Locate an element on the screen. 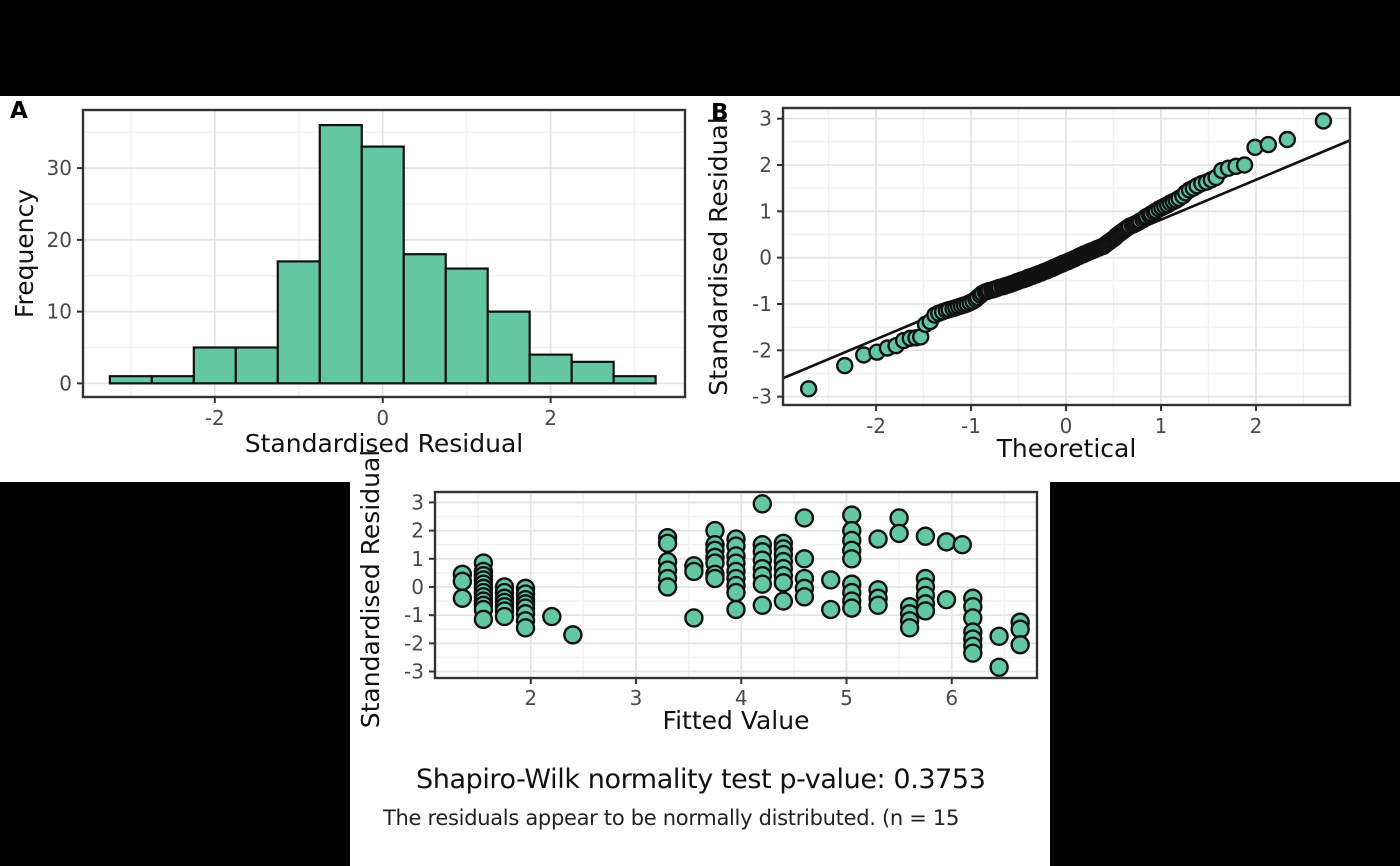 The width and height of the screenshot is (1400, 866). x-tick-label: 3 is located at coordinates (636, 698).